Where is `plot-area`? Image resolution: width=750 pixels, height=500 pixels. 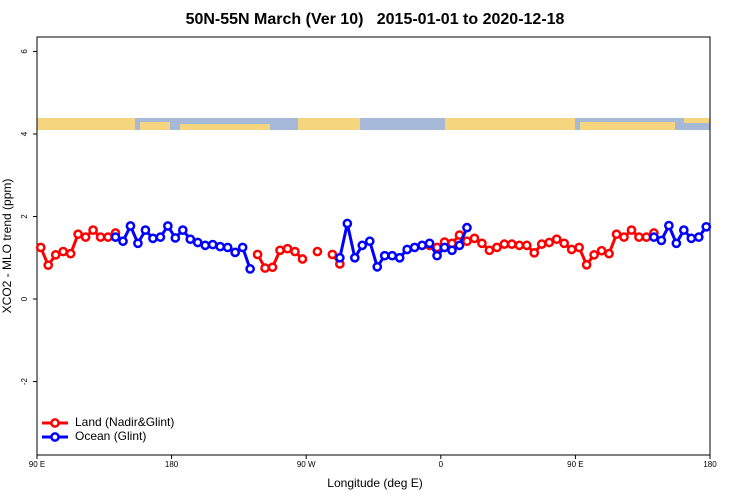 plot-area is located at coordinates (373, 246).